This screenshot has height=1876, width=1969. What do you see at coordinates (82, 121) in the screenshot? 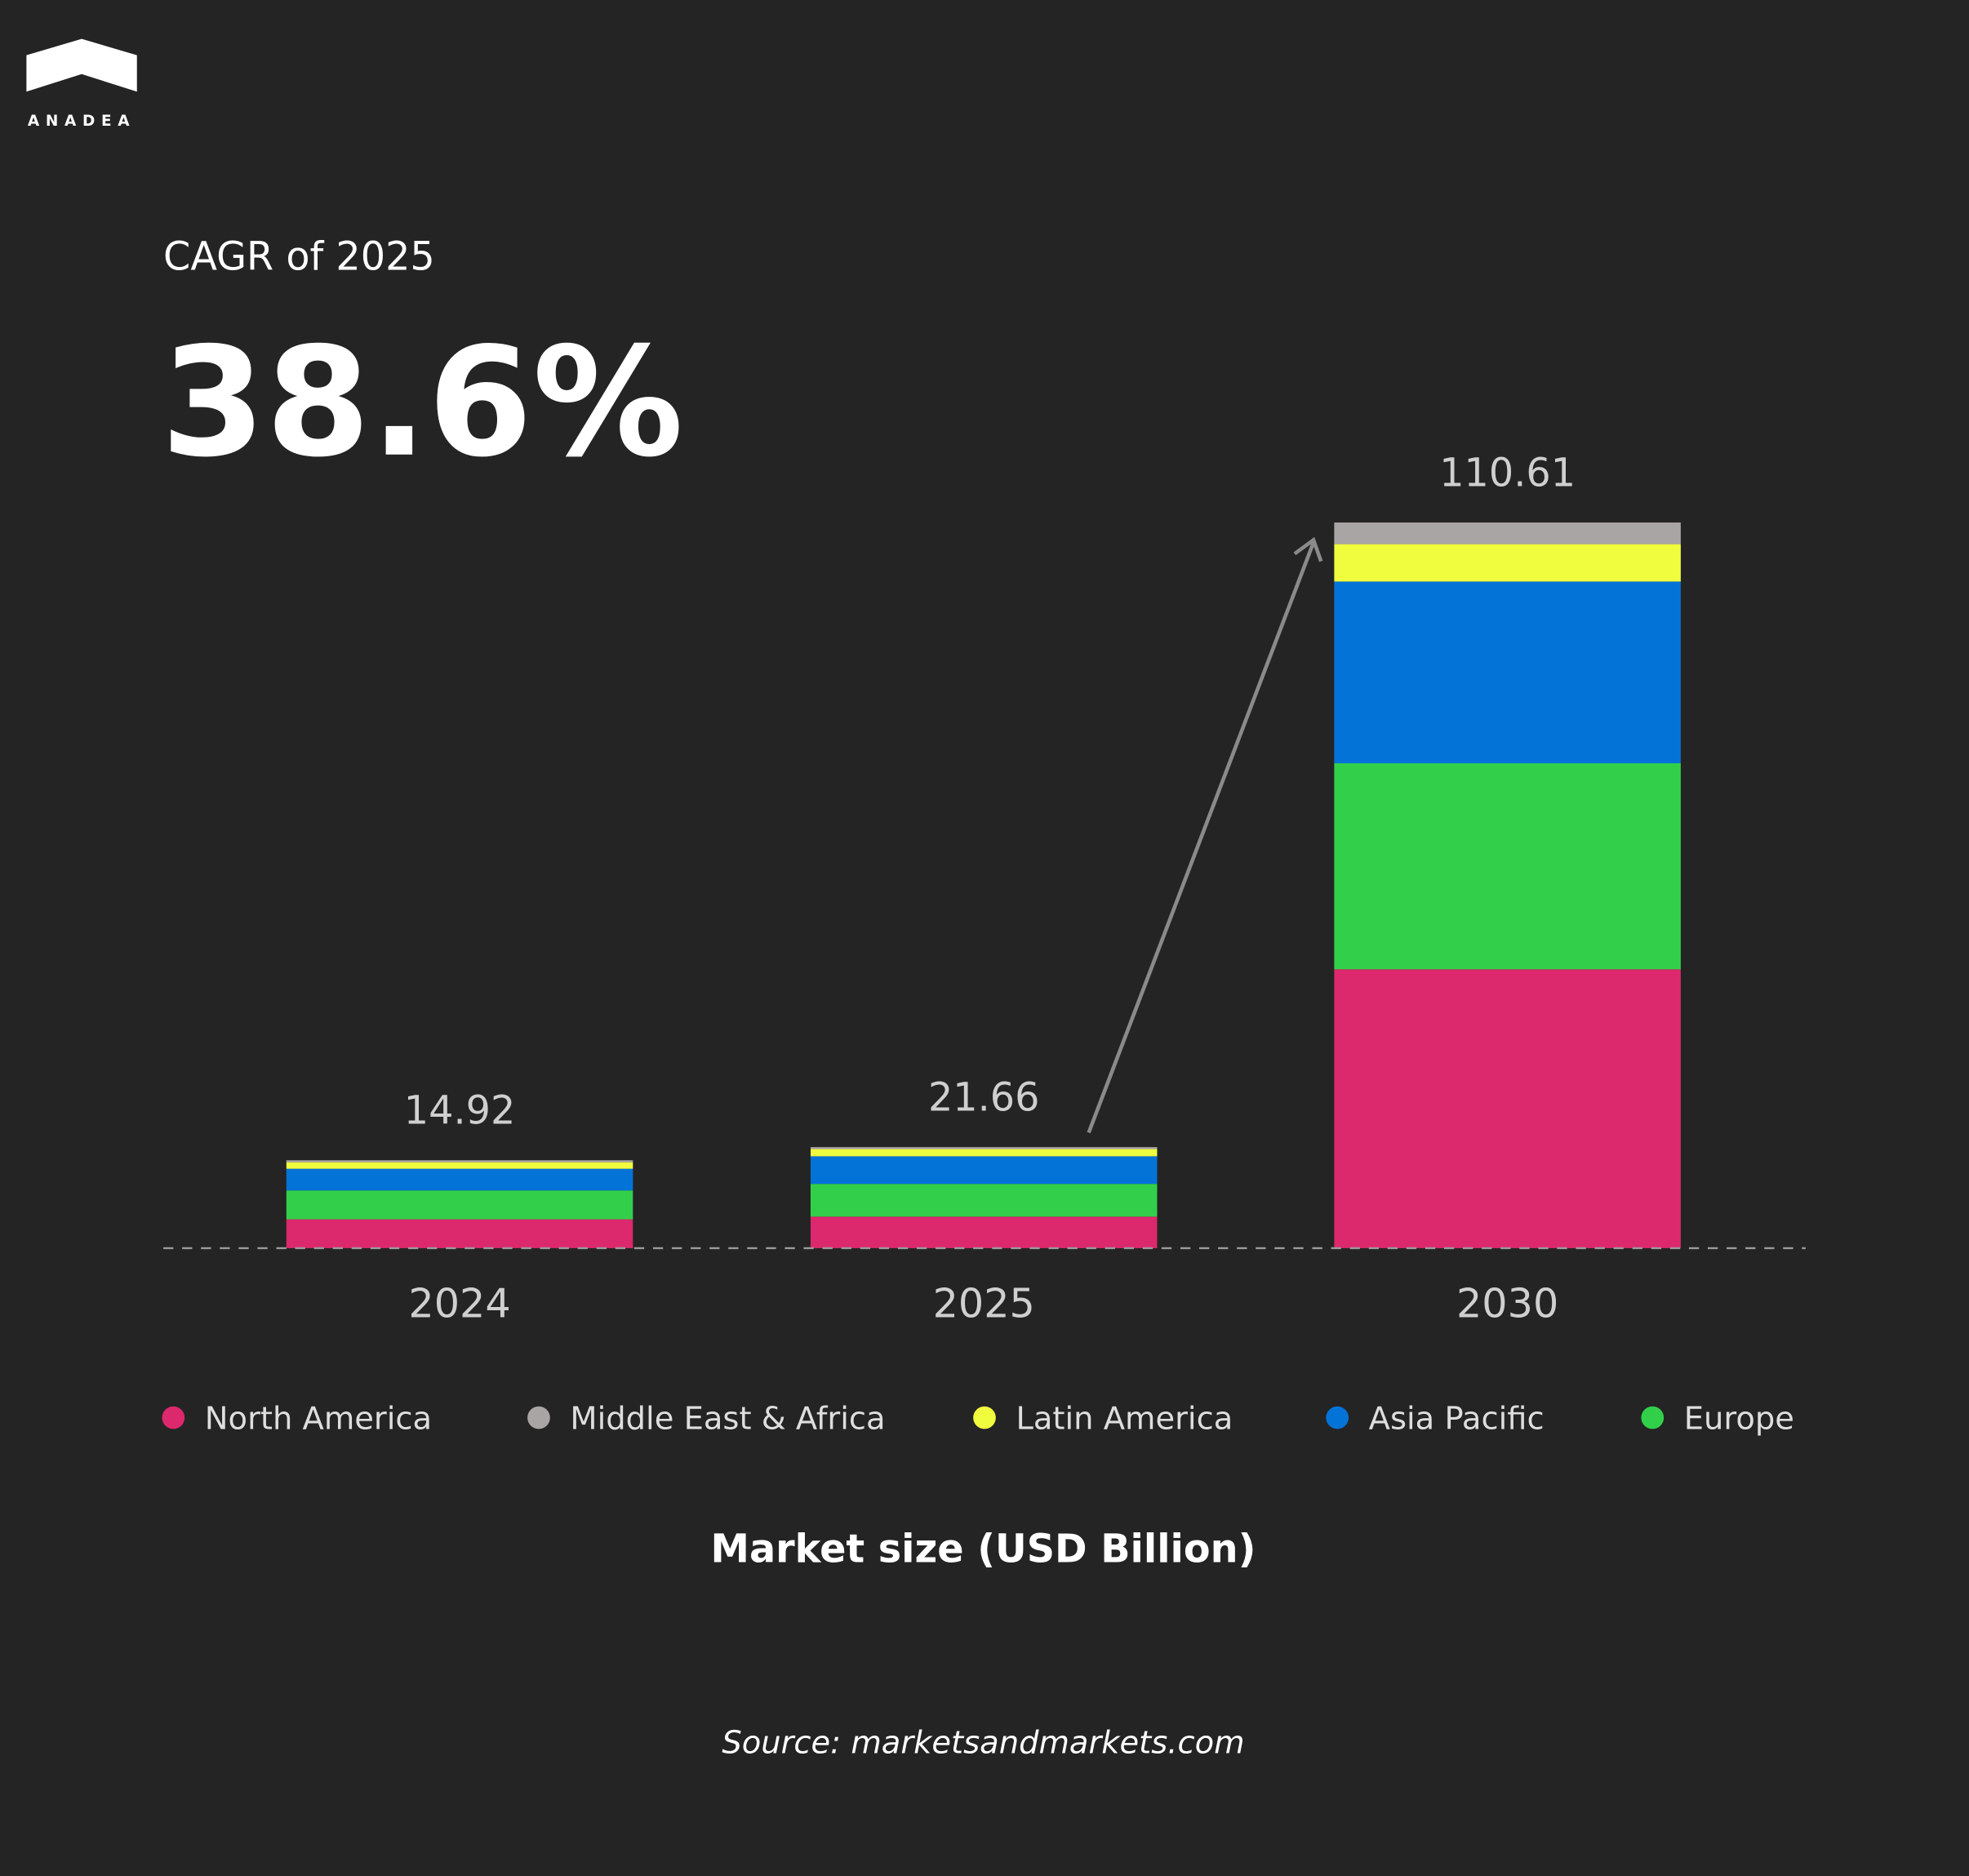
I see `logo-text: ANADEA` at bounding box center [82, 121].